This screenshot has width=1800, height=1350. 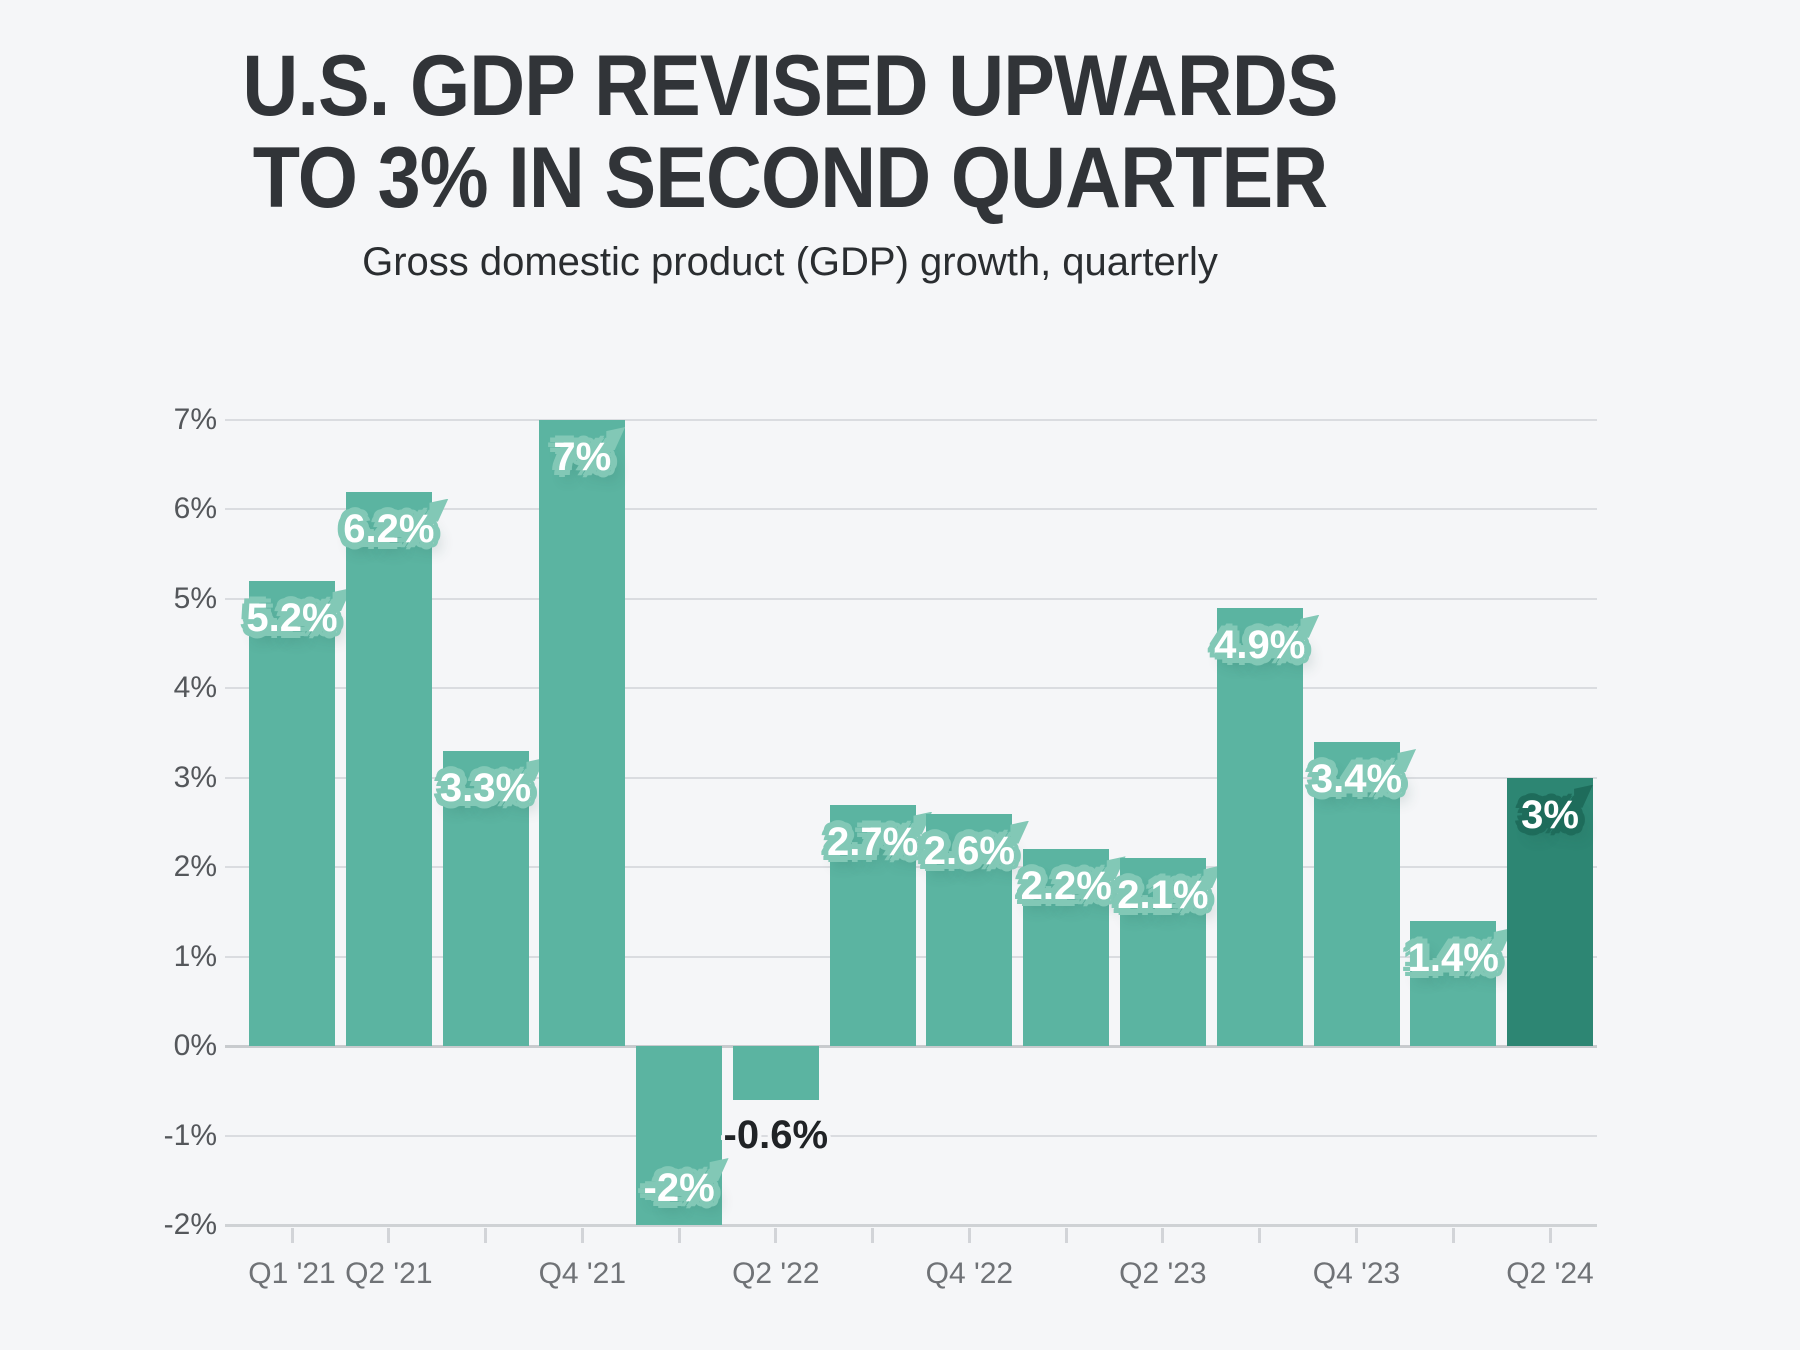 I want to click on x-axis-label: Q2 '24, so click(x=1550, y=1273).